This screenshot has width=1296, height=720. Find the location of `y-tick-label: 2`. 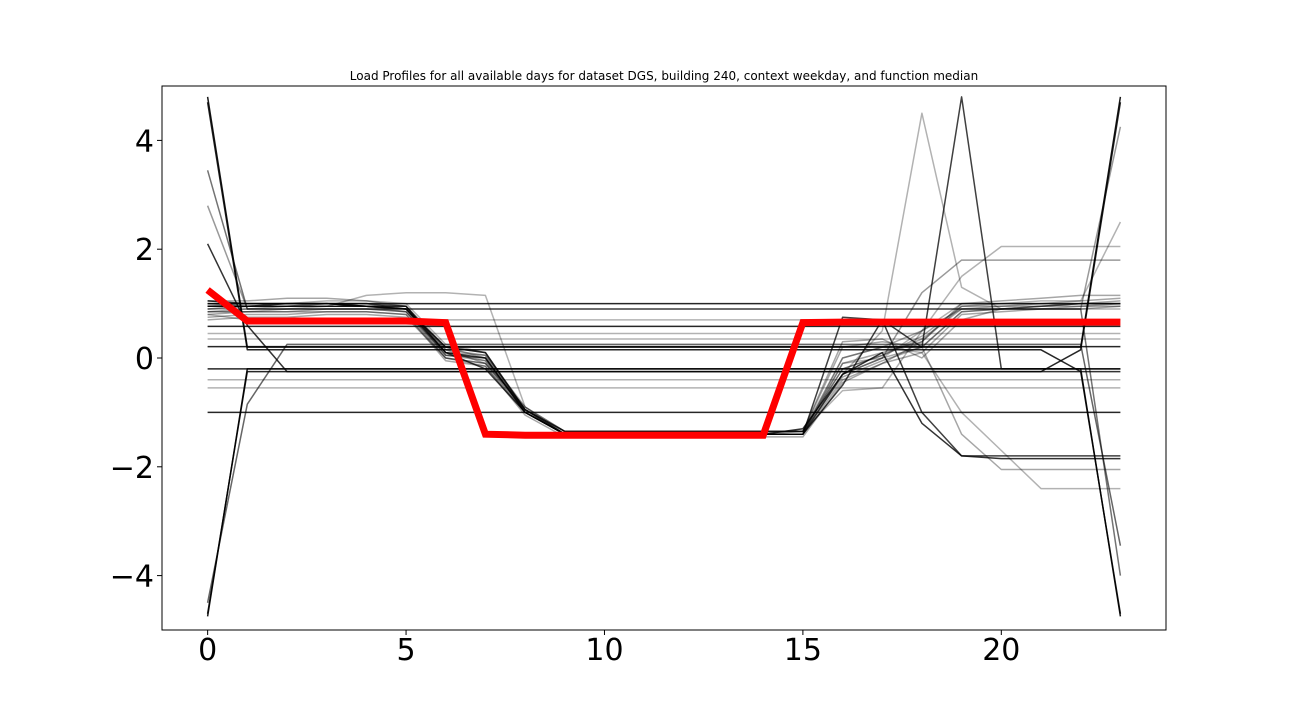

y-tick-label: 2 is located at coordinates (144, 250).